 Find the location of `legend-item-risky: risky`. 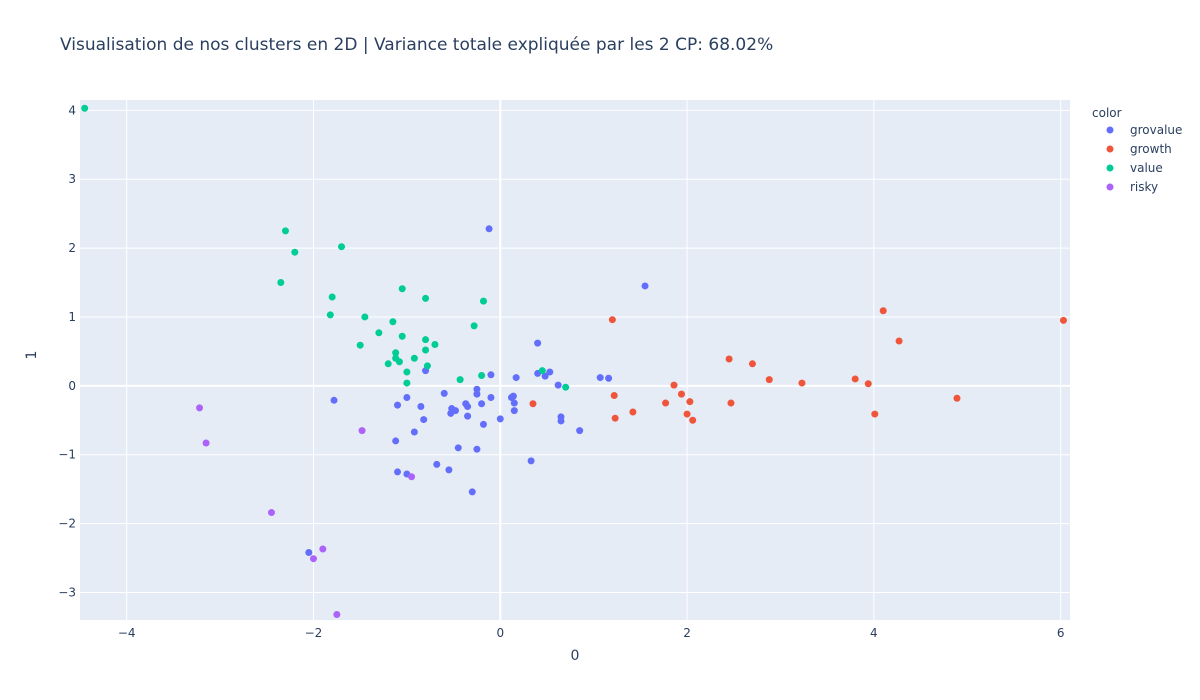

legend-item-risky: risky is located at coordinates (1132, 187).